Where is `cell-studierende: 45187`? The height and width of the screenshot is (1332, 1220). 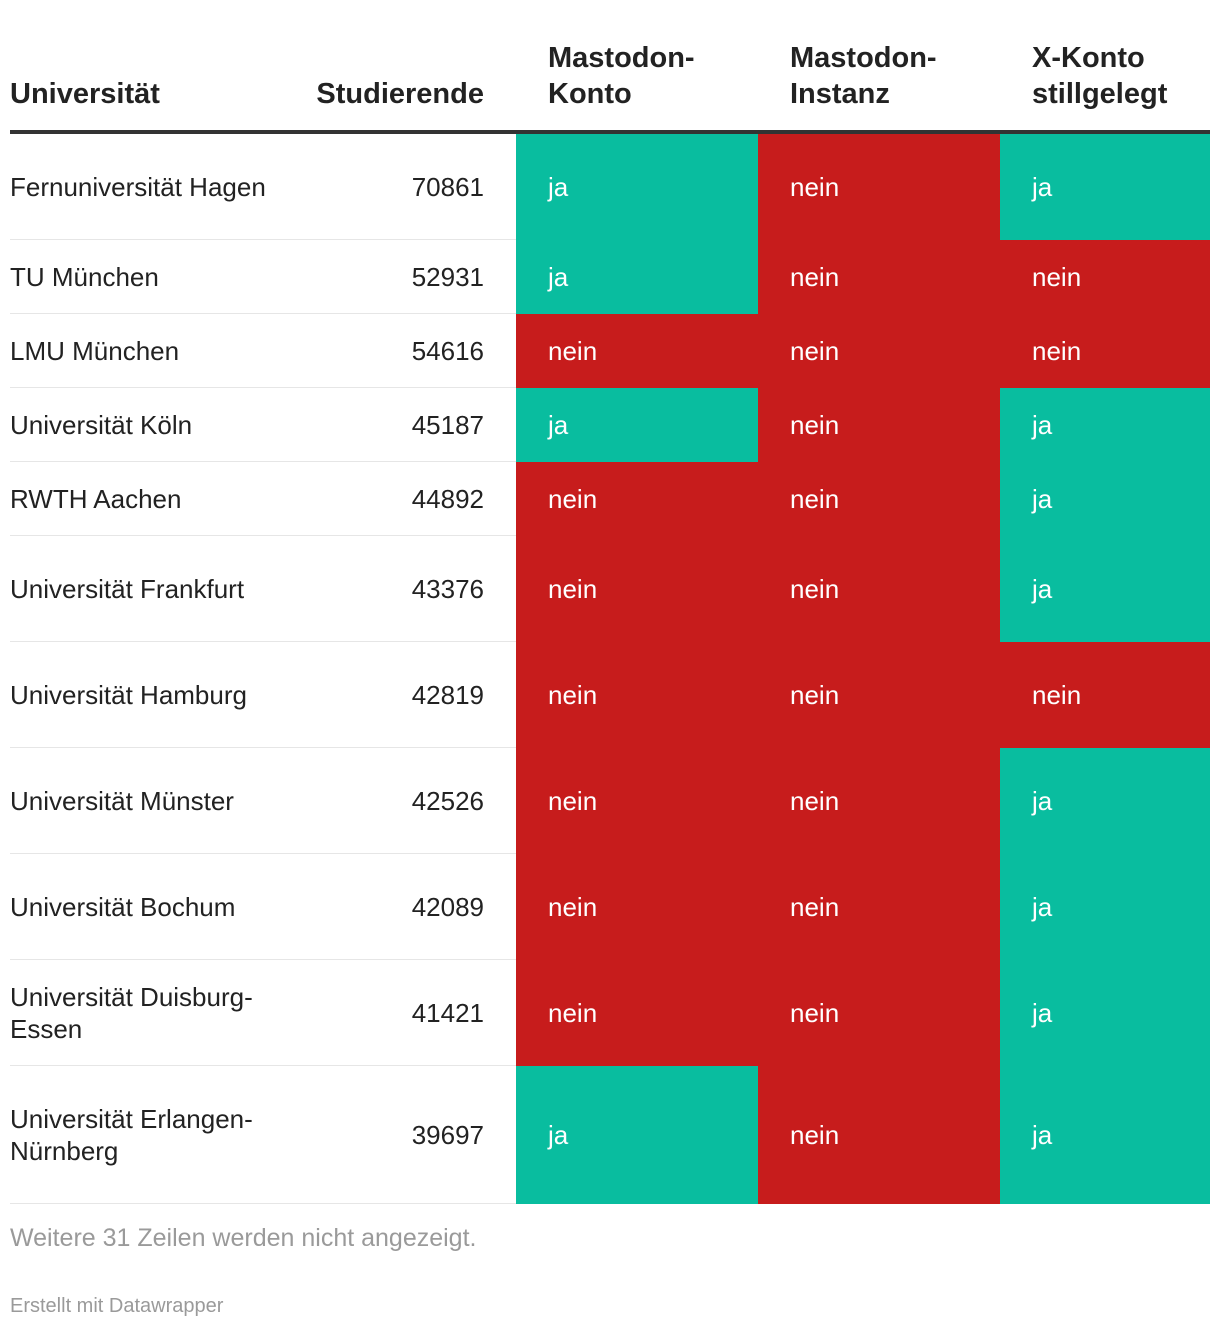 cell-studierende: 45187 is located at coordinates (393, 425).